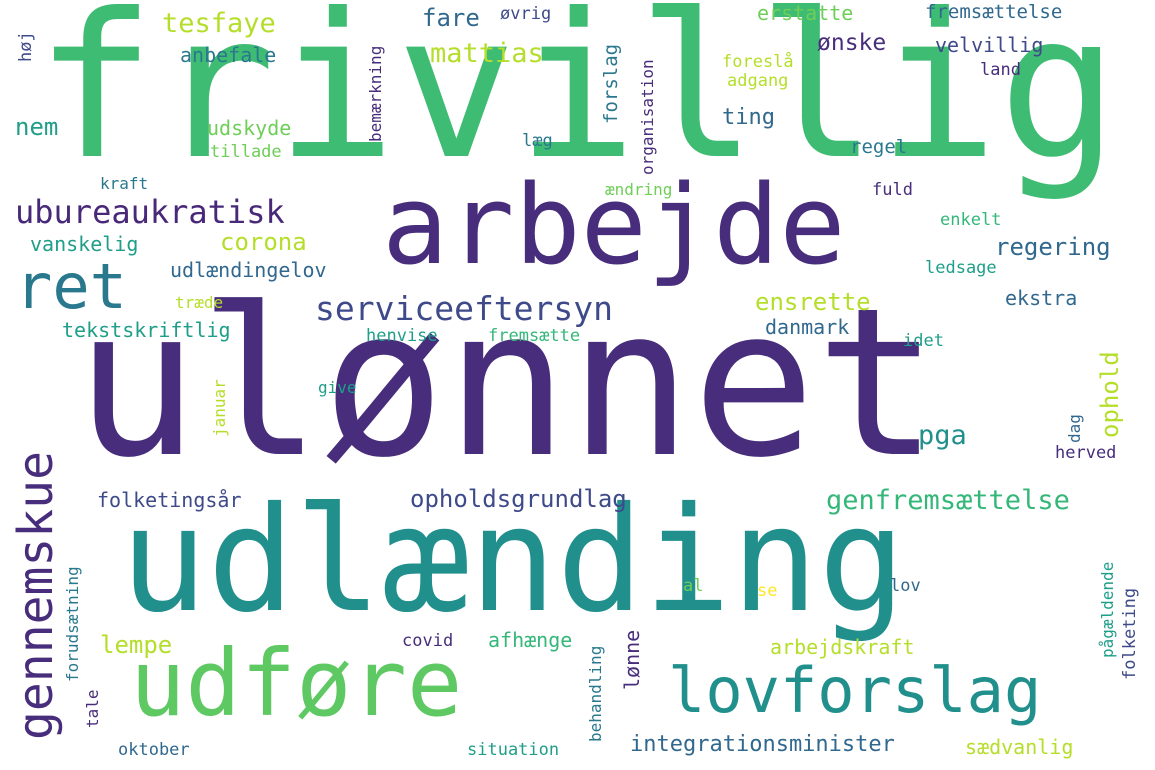  Describe the element at coordinates (971, 220) in the screenshot. I see `word-enkelt: enkelt` at that location.